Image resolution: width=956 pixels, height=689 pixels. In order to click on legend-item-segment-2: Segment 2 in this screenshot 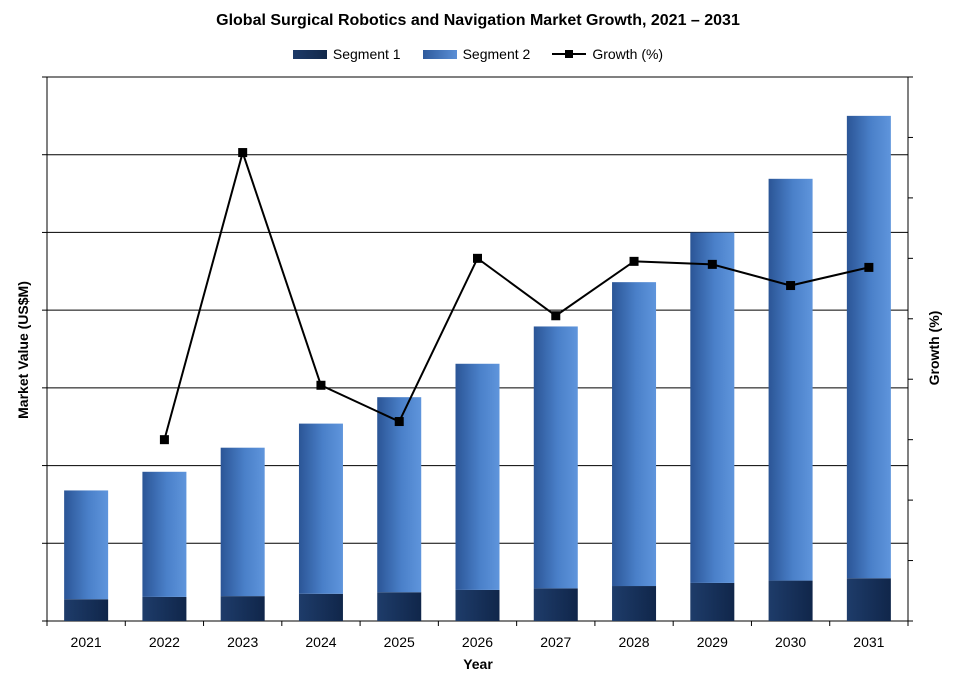, I will do `click(476, 54)`.